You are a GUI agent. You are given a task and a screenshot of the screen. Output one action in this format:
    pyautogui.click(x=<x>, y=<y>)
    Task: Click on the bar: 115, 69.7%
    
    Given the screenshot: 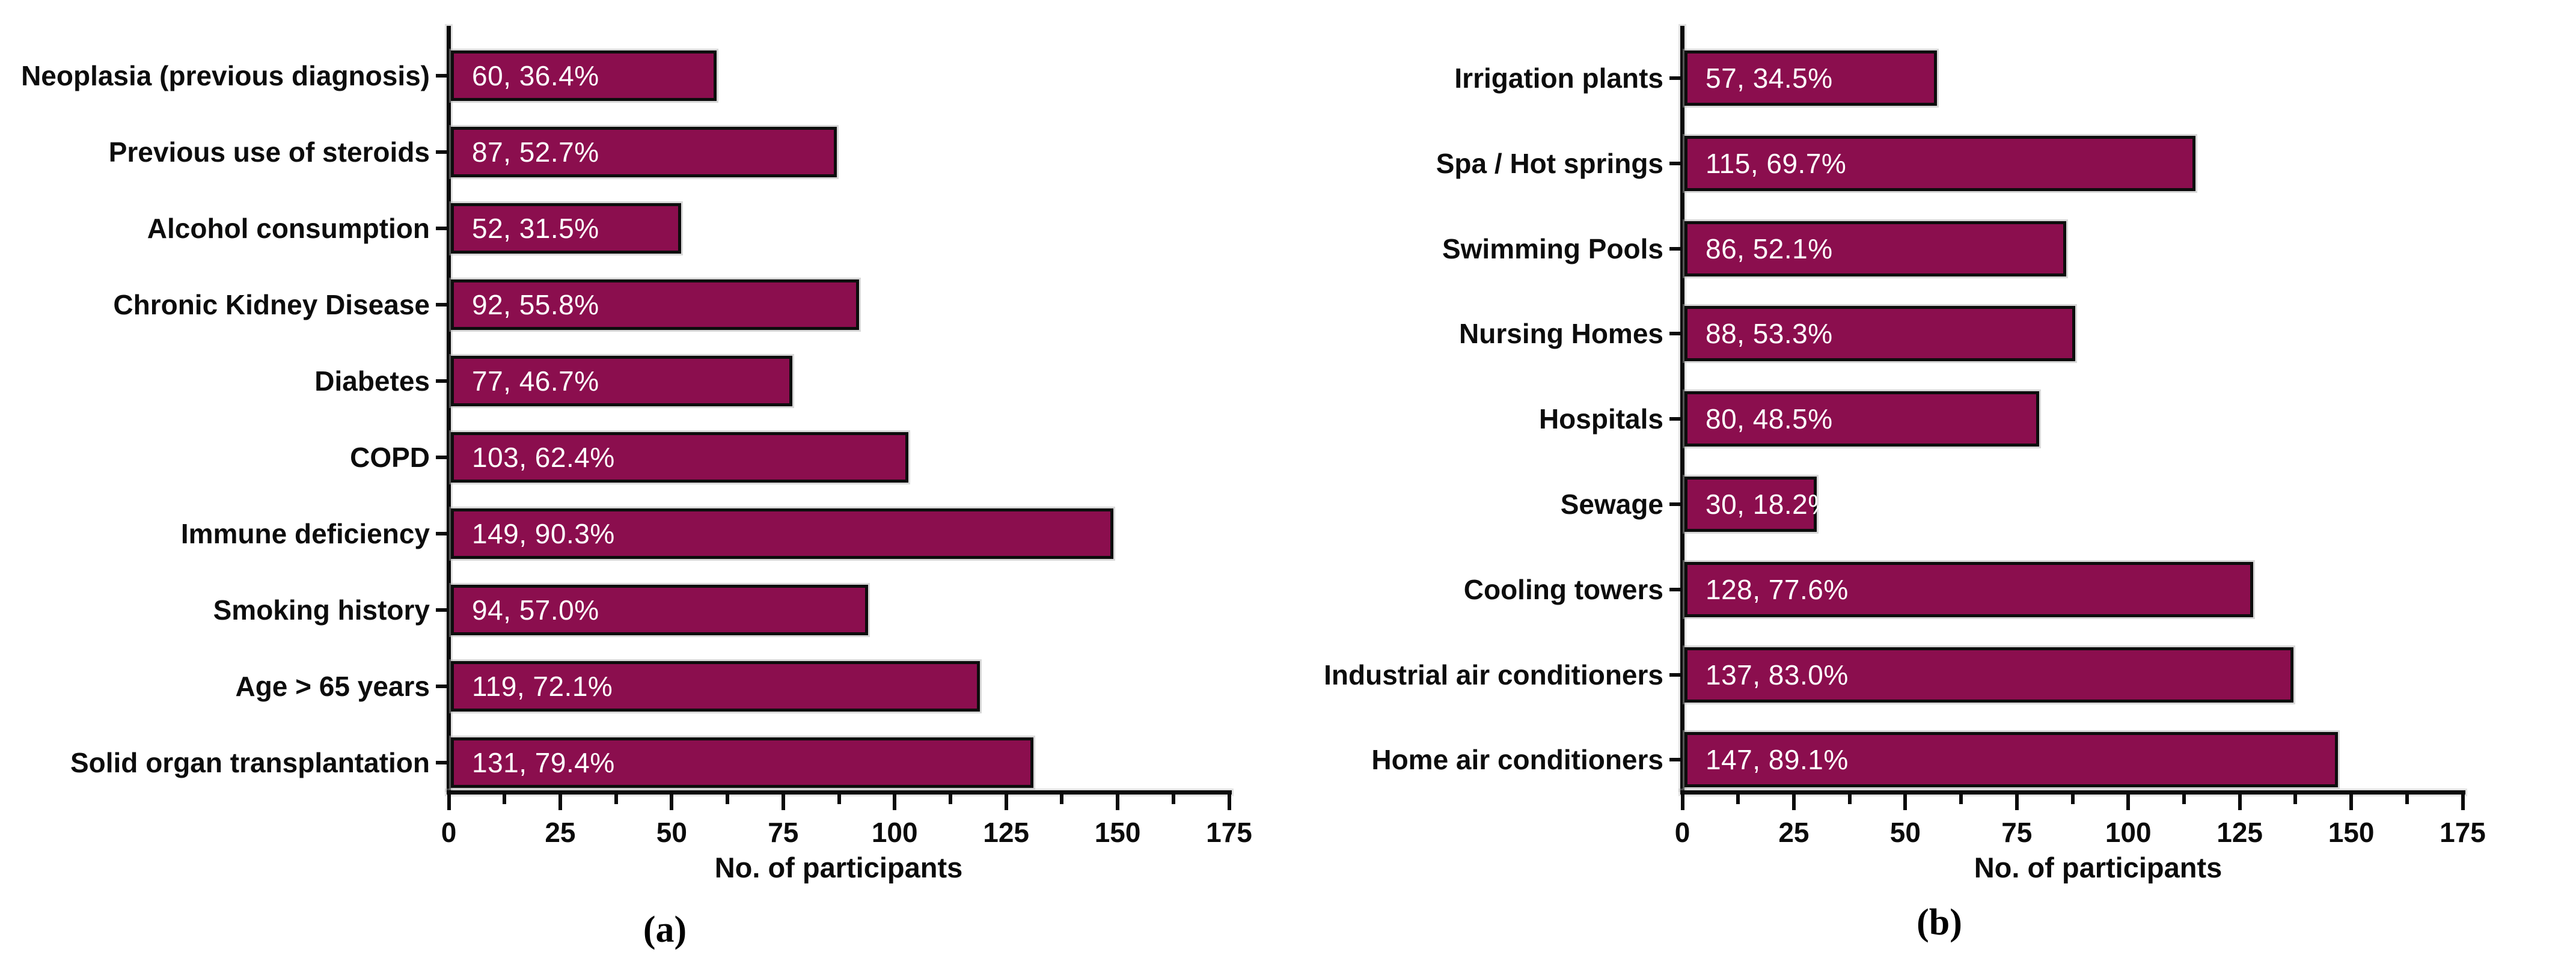 What is the action you would take?
    pyautogui.click(x=1939, y=163)
    